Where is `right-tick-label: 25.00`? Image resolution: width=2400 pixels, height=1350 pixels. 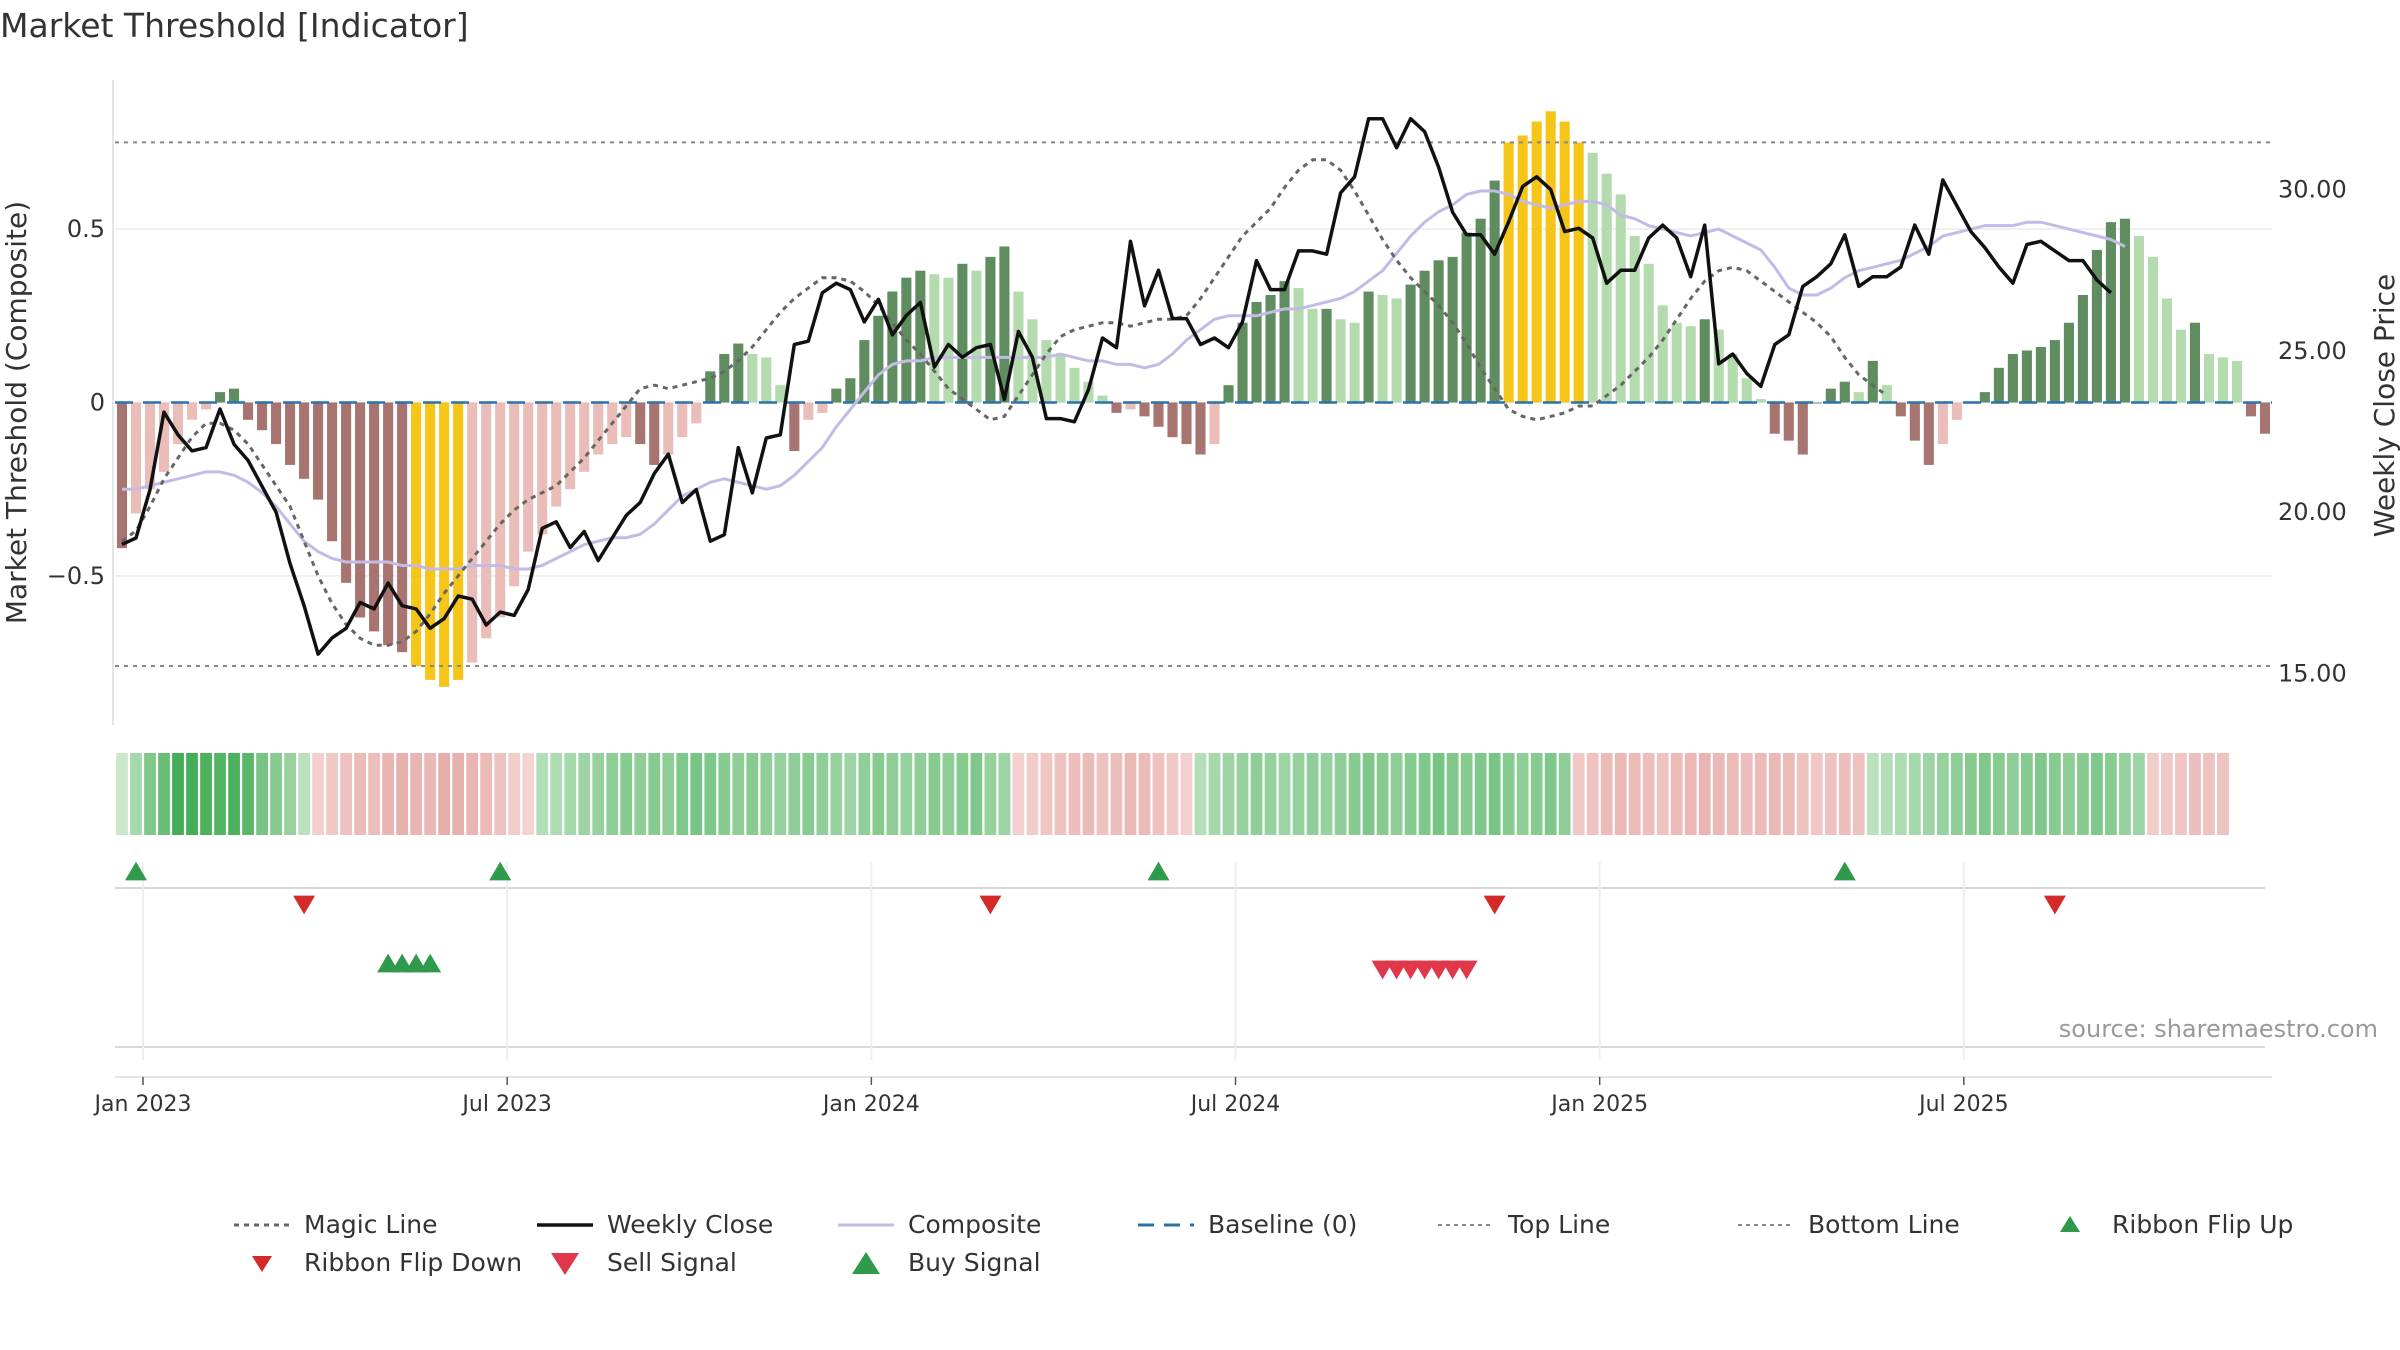
right-tick-label: 25.00 is located at coordinates (2312, 351).